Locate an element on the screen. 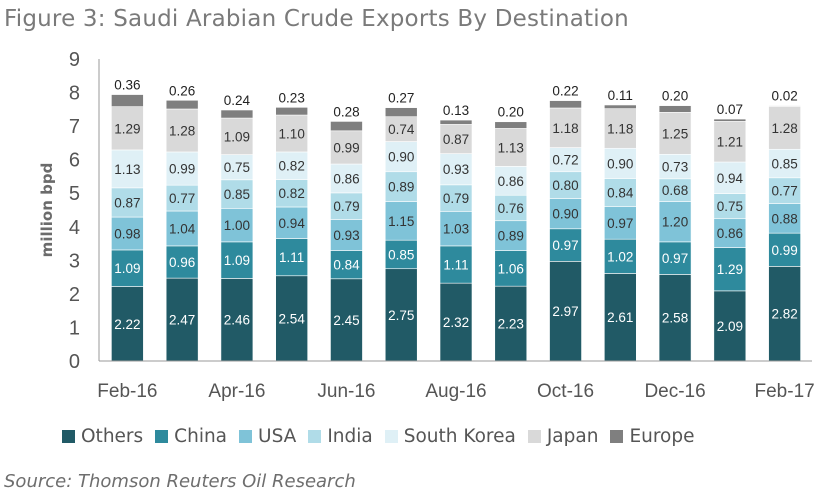  data-label: 1.09 is located at coordinates (127, 268).